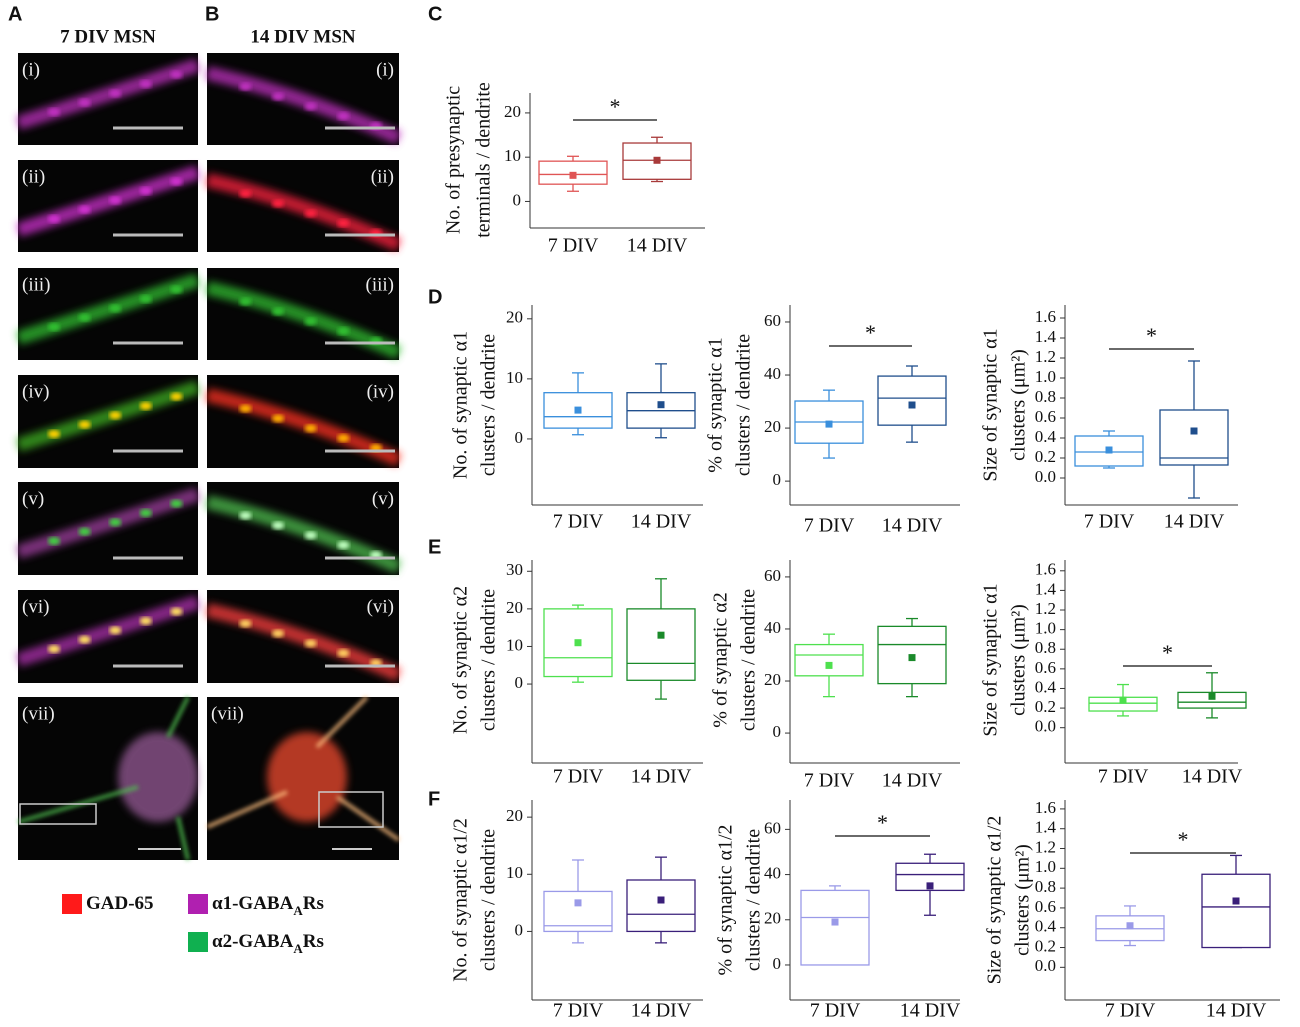  I want to click on legend-swatch, so click(198, 904).